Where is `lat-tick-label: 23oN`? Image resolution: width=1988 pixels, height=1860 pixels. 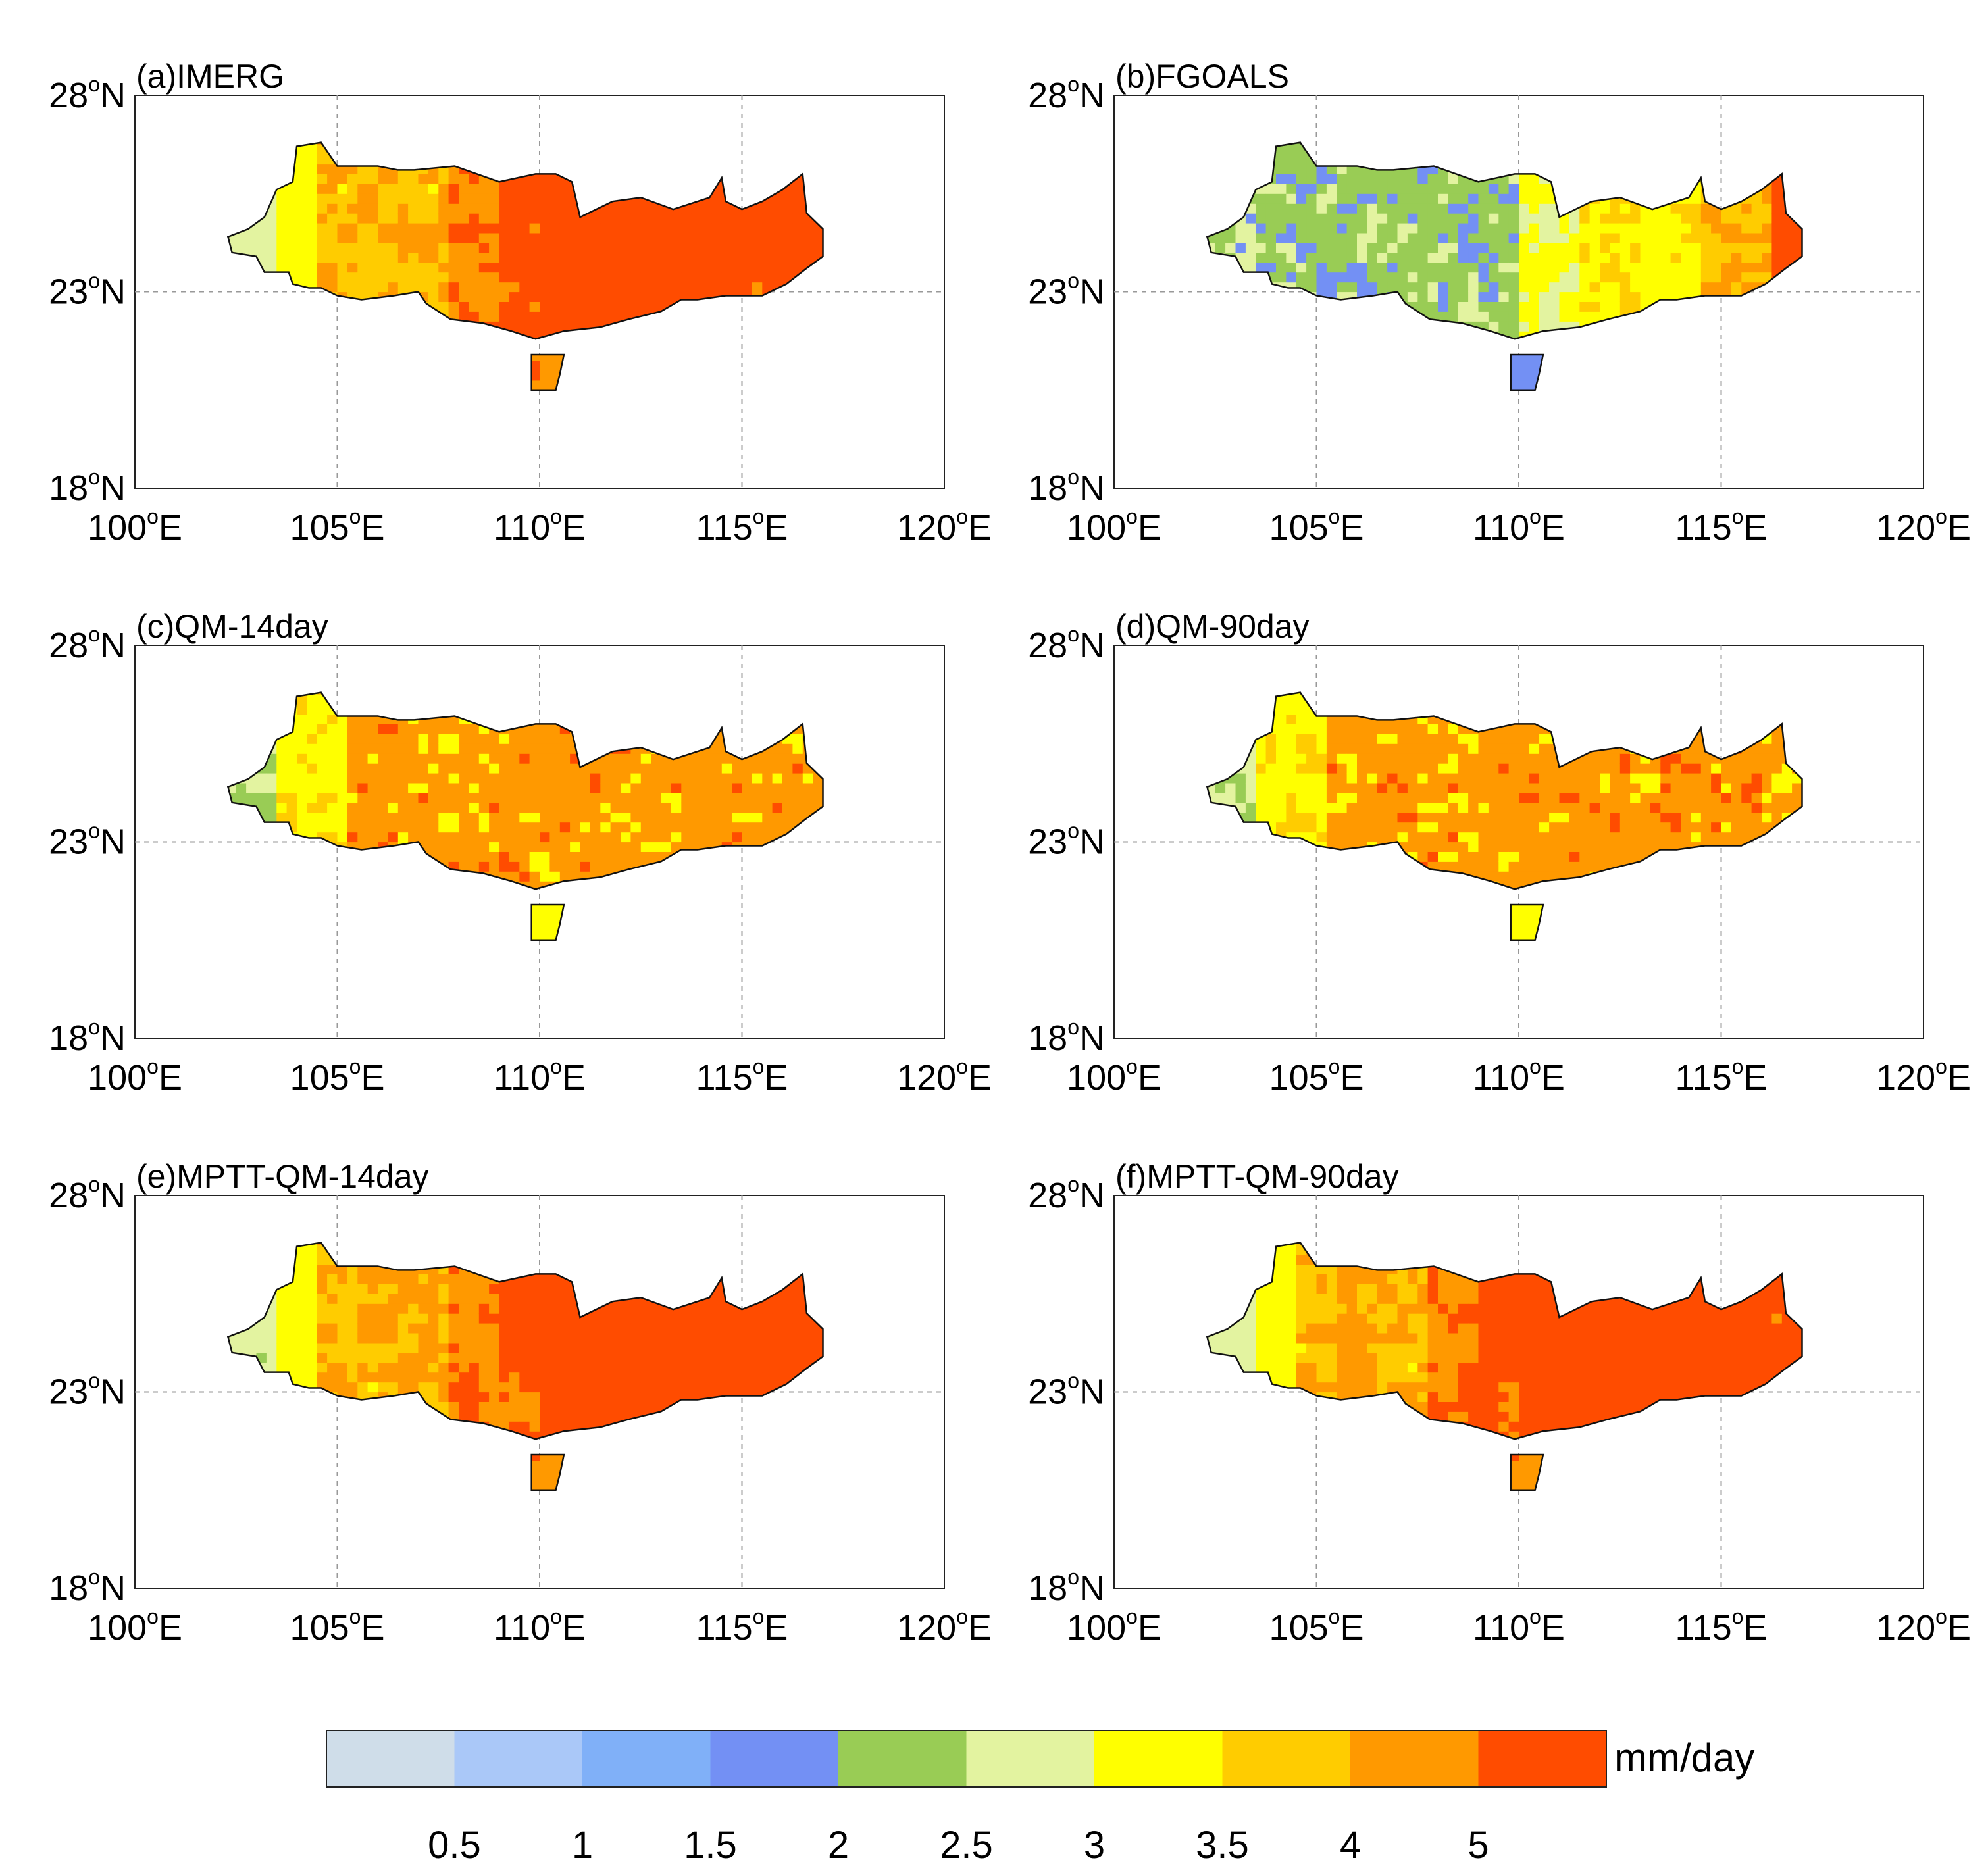
lat-tick-label: 23oN is located at coordinates (87, 290).